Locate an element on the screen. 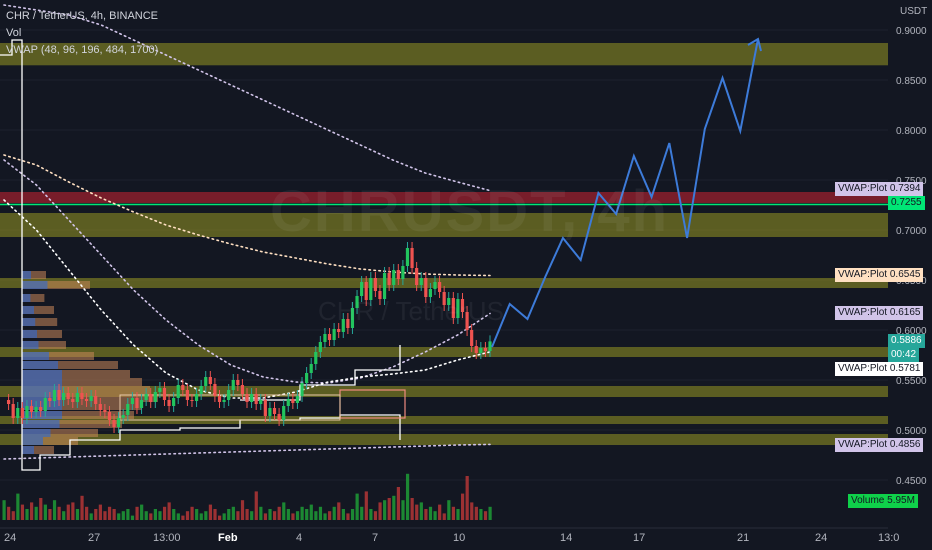 This screenshot has height=550, width=932. legend-vwap: VWAP (48, 96, 196, 484, 1700) is located at coordinates (82, 50).